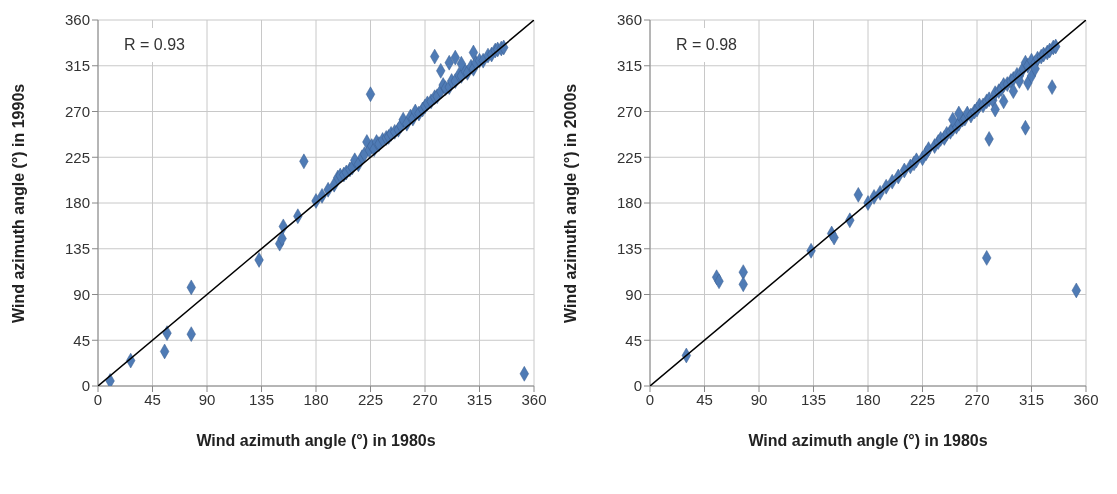 The width and height of the screenshot is (1117, 494). I want to click on annotation: R = 0.98, so click(706, 45).